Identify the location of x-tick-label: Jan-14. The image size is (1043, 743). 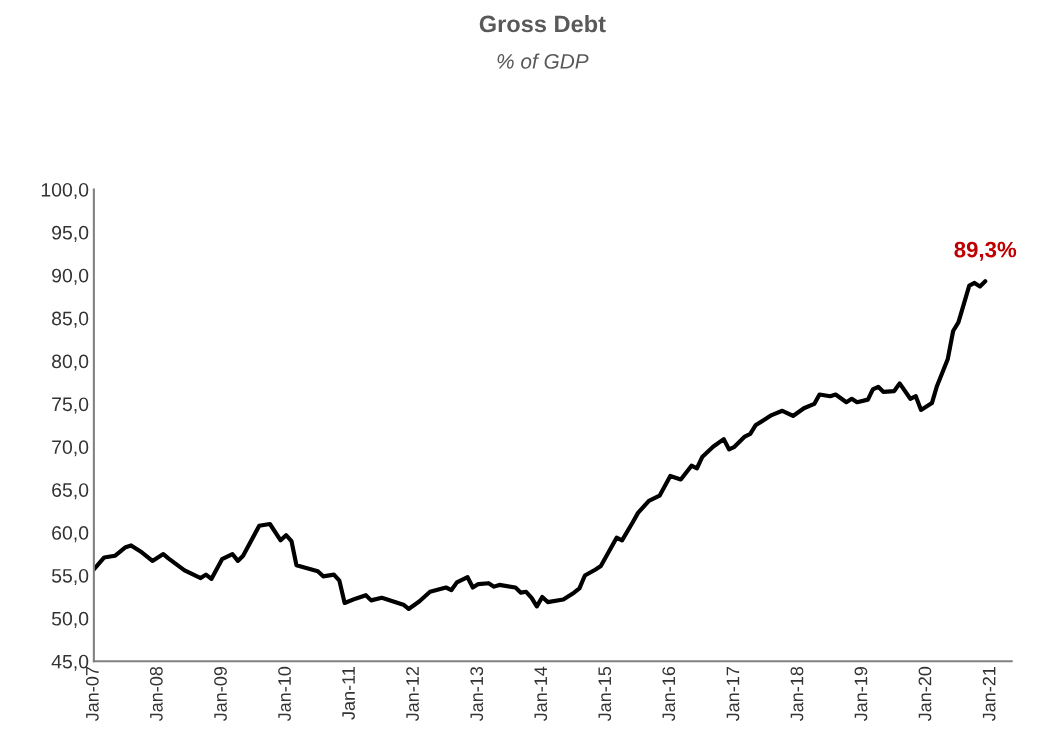
(541, 694).